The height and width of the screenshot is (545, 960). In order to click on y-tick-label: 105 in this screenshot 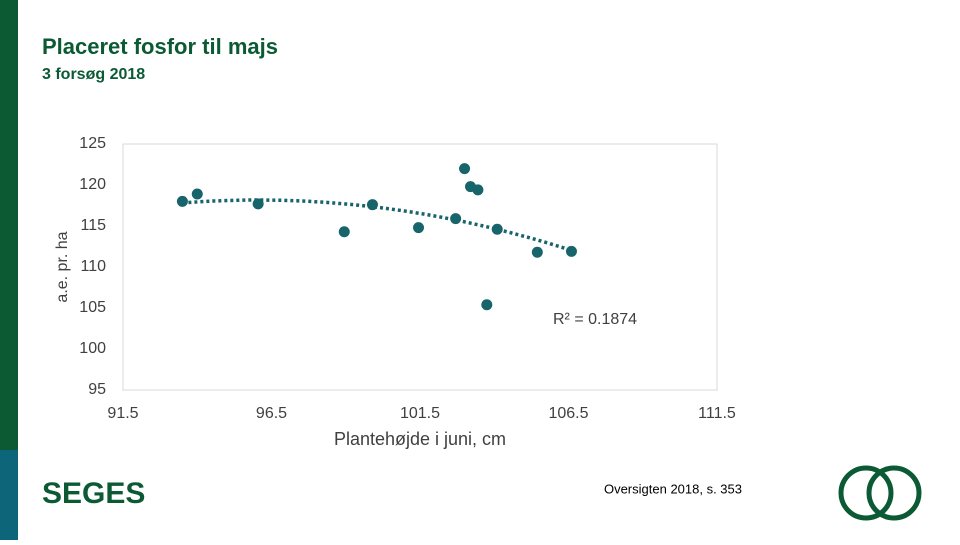, I will do `click(92, 307)`.